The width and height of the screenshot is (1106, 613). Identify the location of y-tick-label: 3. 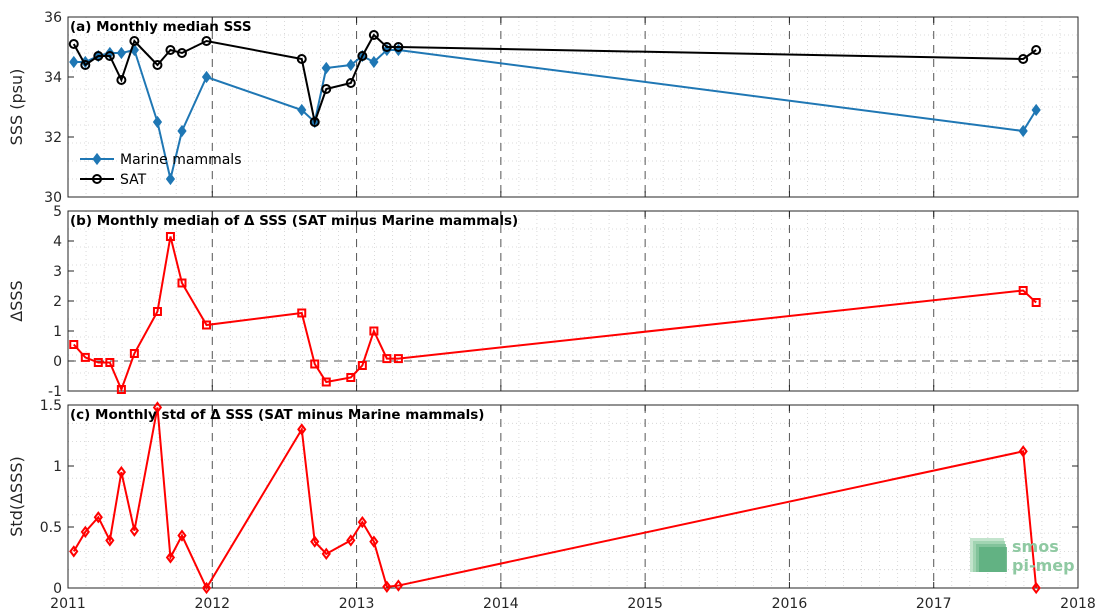
(57, 272).